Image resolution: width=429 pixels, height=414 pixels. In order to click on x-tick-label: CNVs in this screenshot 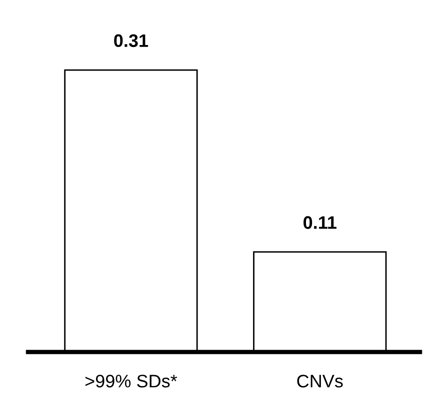, I will do `click(320, 381)`.